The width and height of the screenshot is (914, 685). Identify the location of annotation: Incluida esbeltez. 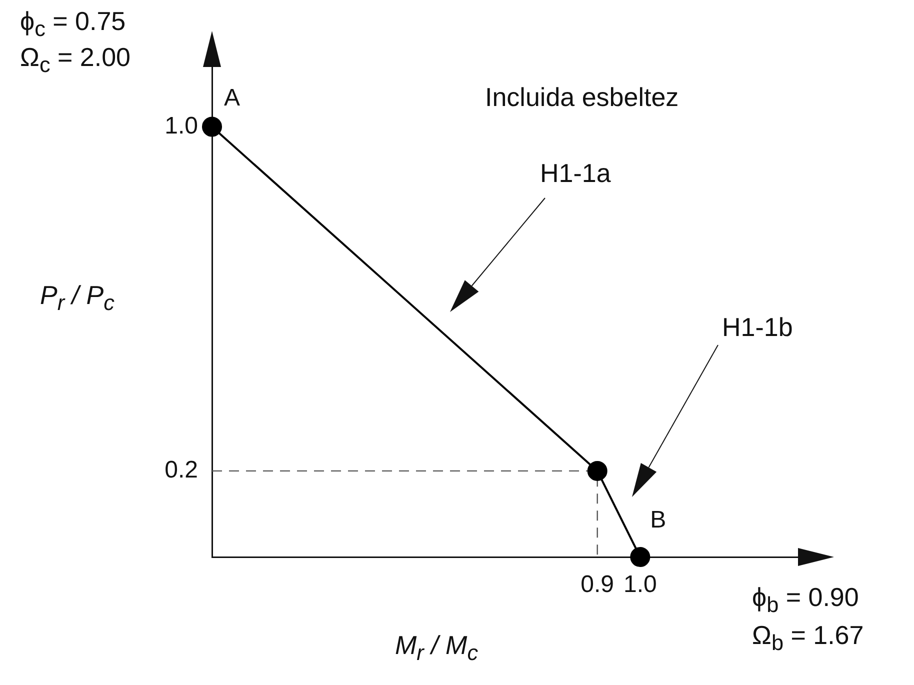
(582, 97).